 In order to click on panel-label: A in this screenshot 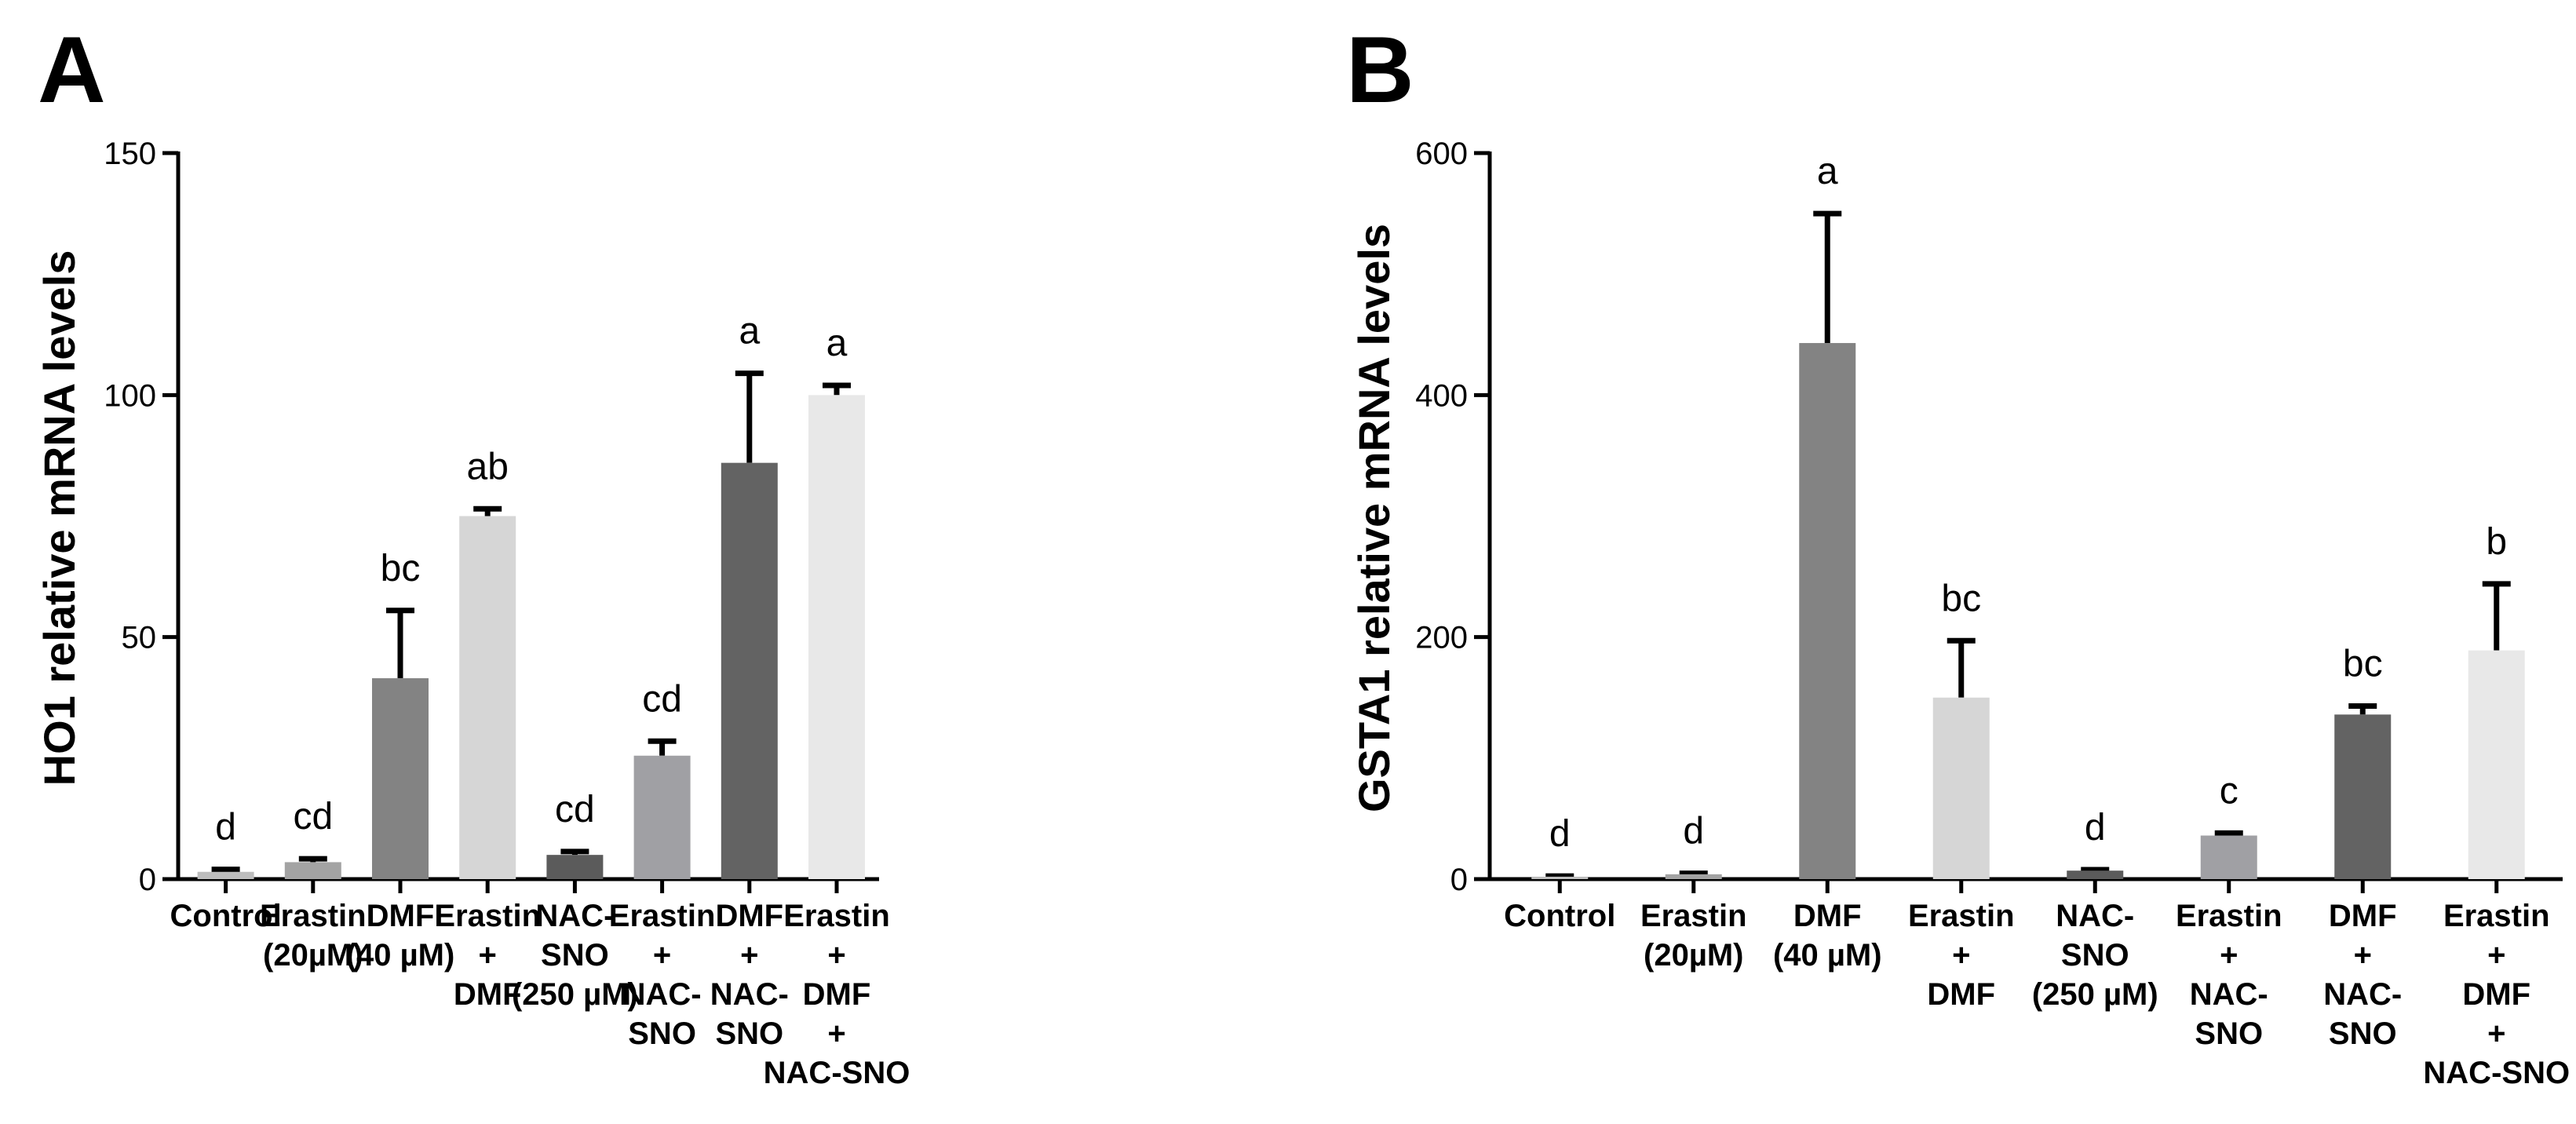, I will do `click(72, 69)`.